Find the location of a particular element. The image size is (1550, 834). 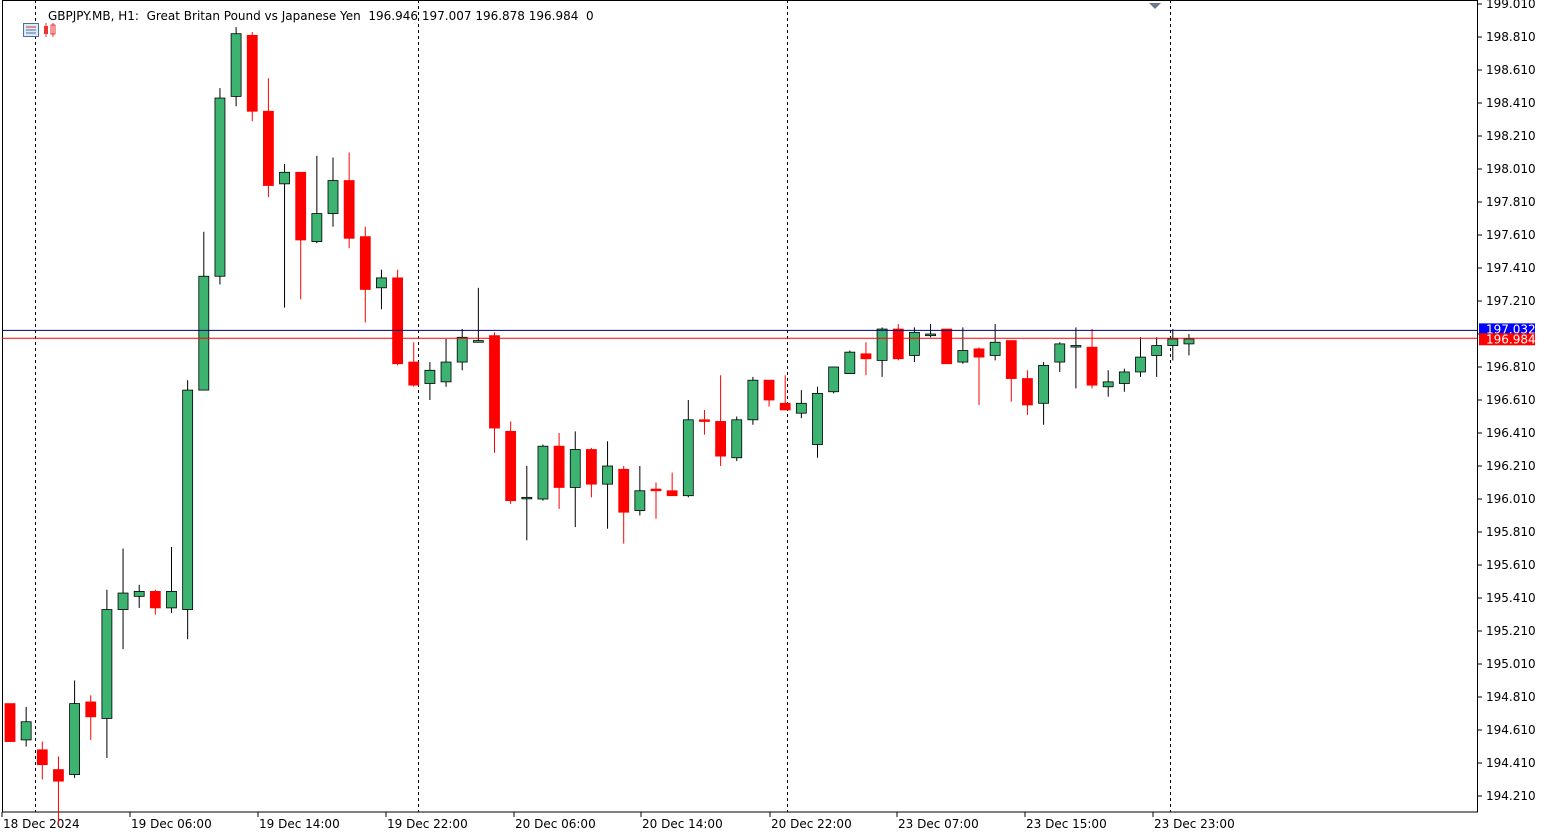

y-tick-label: 197.610 is located at coordinates (1511, 235).